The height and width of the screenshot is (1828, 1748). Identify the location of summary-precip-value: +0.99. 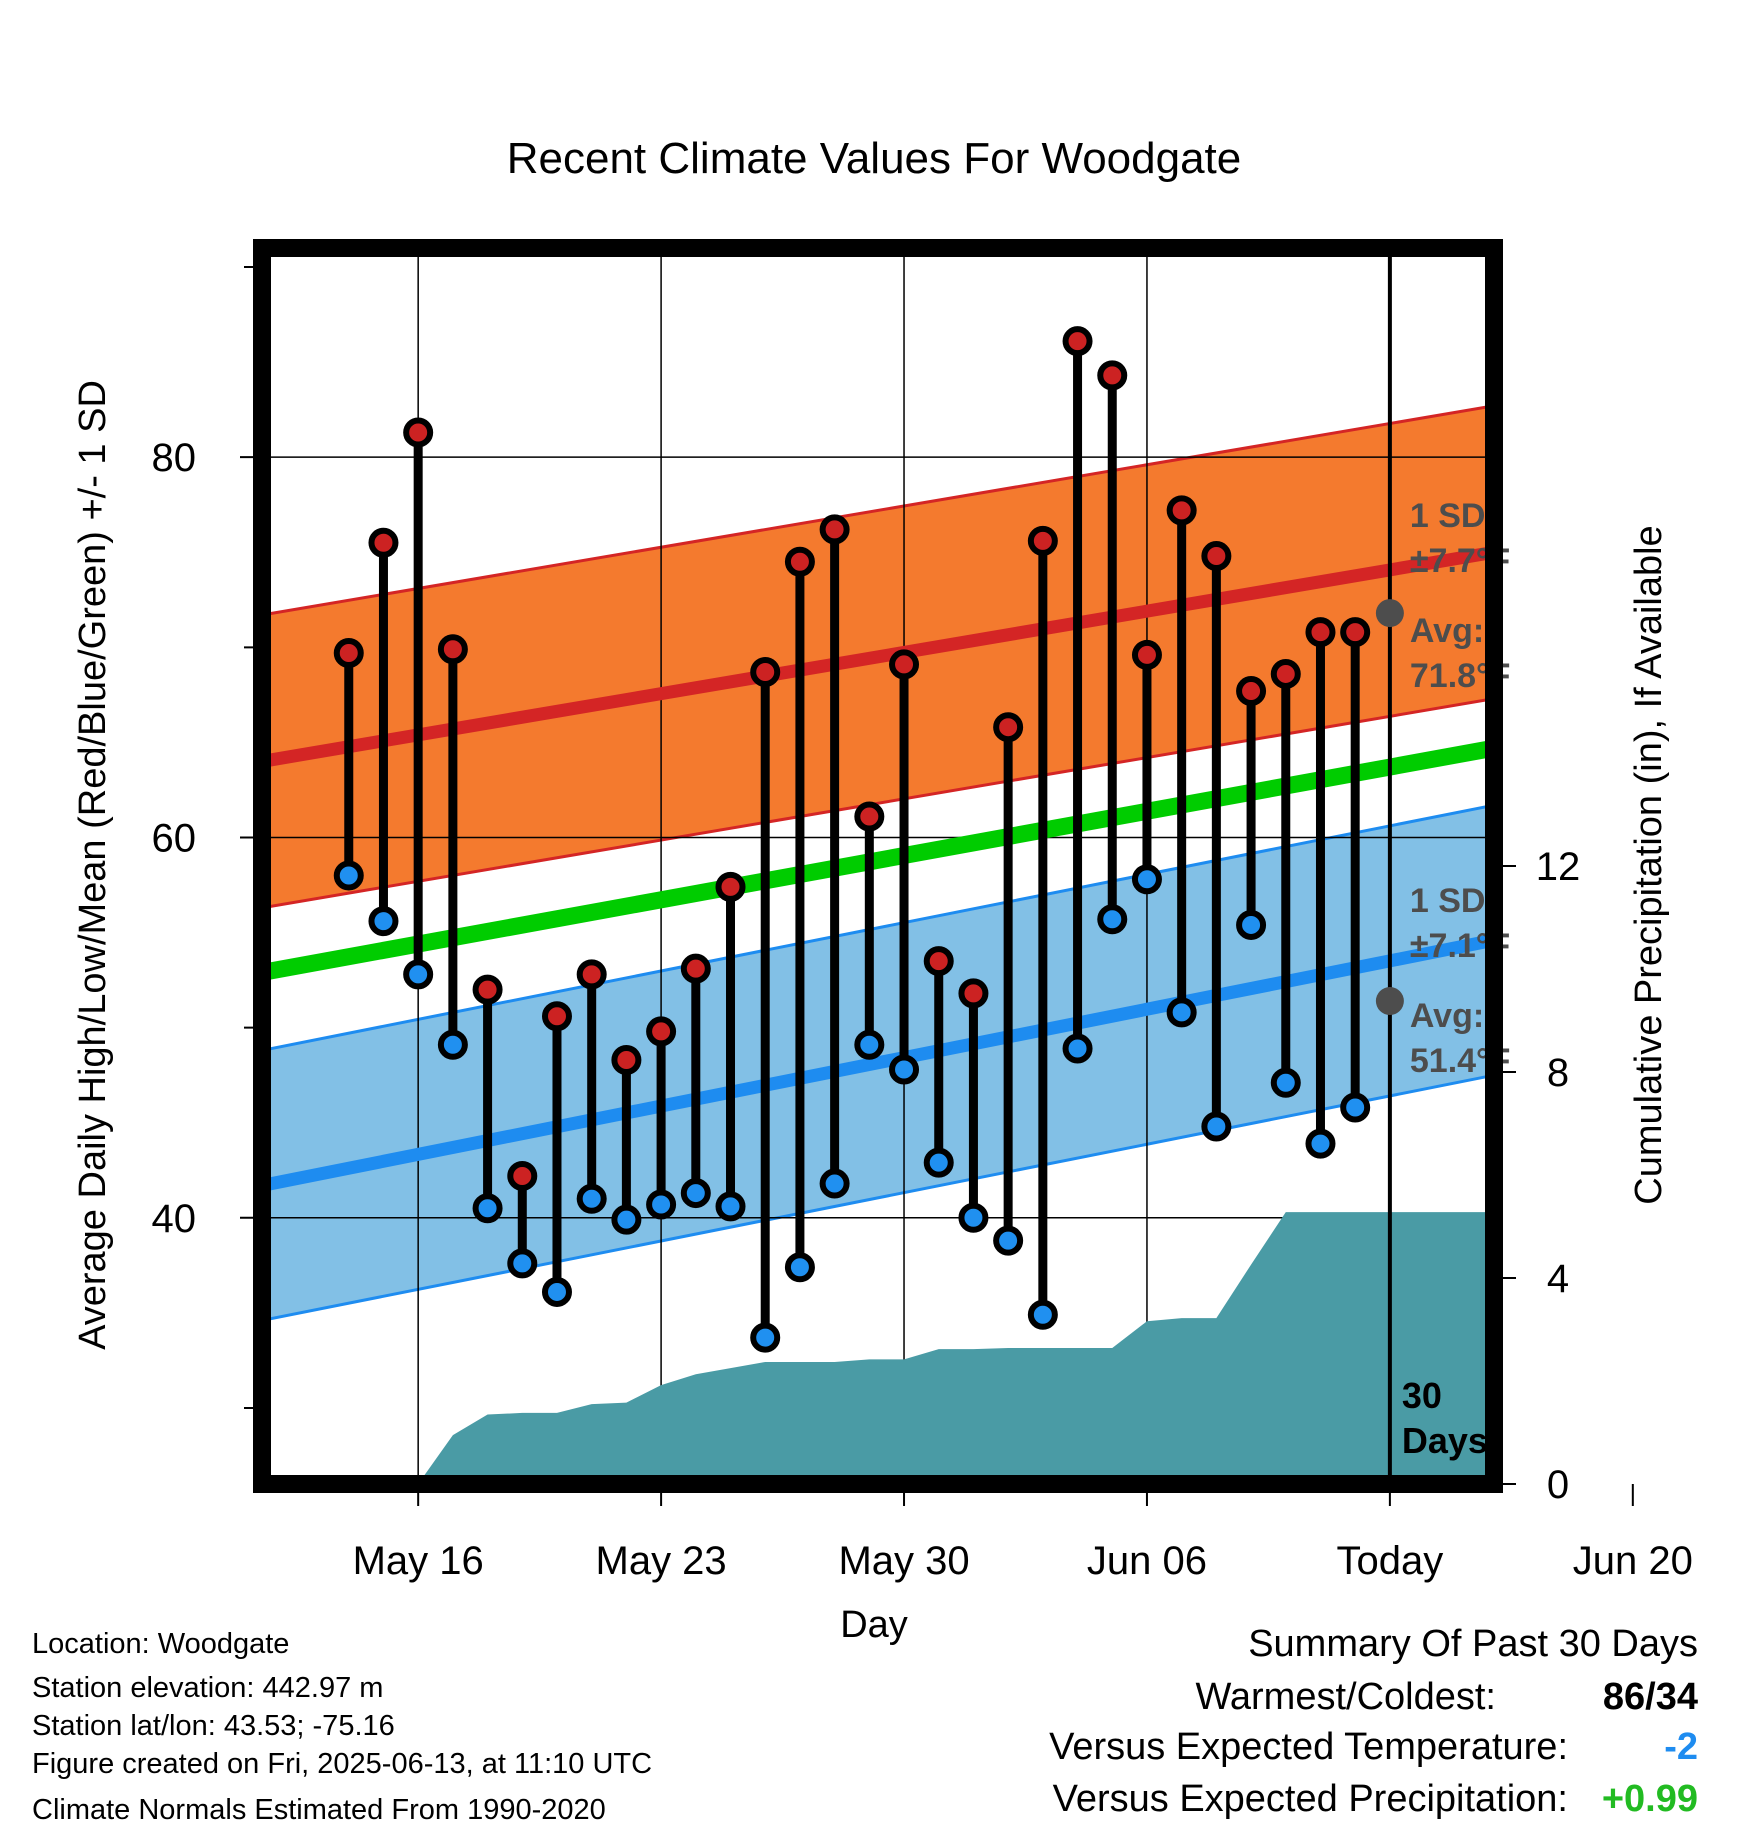
(1649, 1799).